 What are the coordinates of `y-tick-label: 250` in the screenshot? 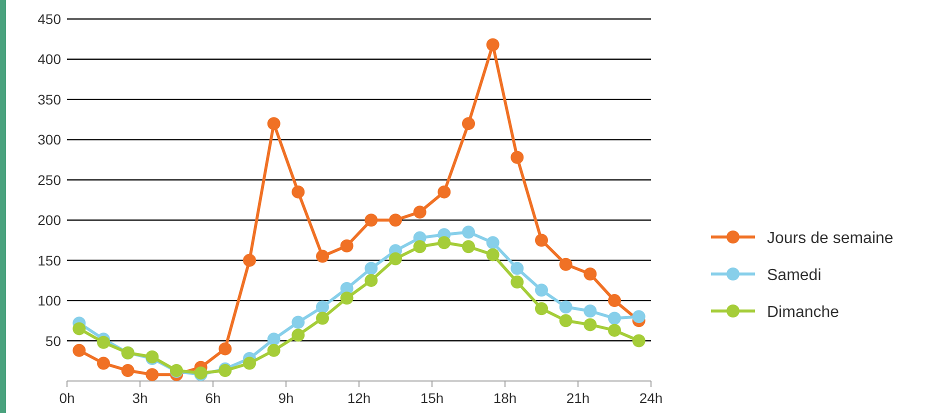 It's located at (50, 180).